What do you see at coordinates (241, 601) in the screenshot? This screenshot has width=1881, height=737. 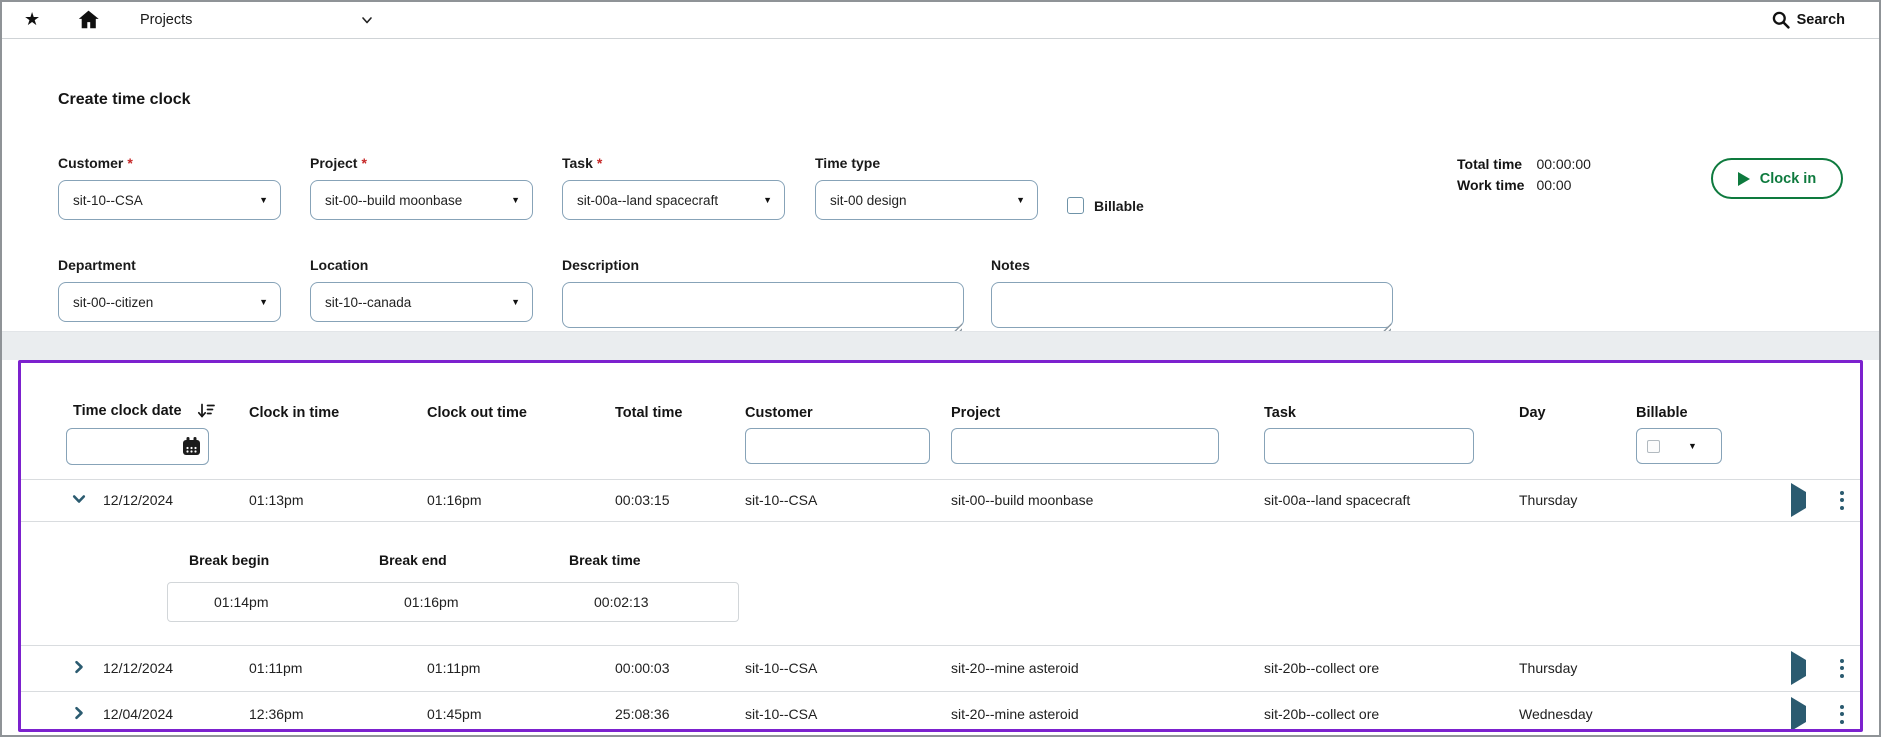 I see `break-begin-value: 01:14pm` at bounding box center [241, 601].